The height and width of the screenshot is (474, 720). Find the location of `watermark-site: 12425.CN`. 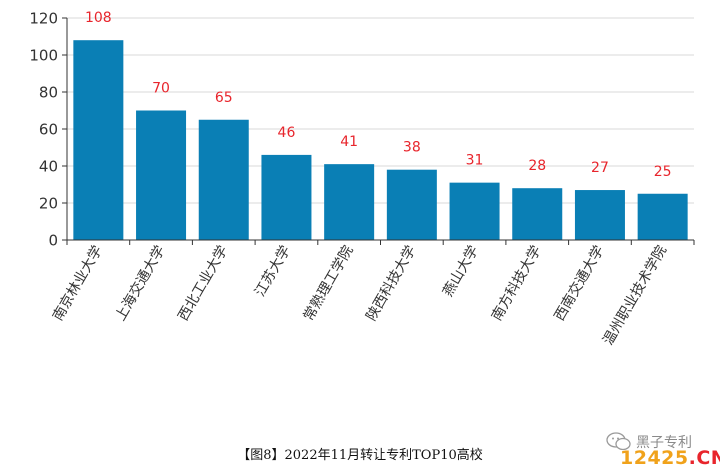

watermark-site: 12425.CN is located at coordinates (670, 458).